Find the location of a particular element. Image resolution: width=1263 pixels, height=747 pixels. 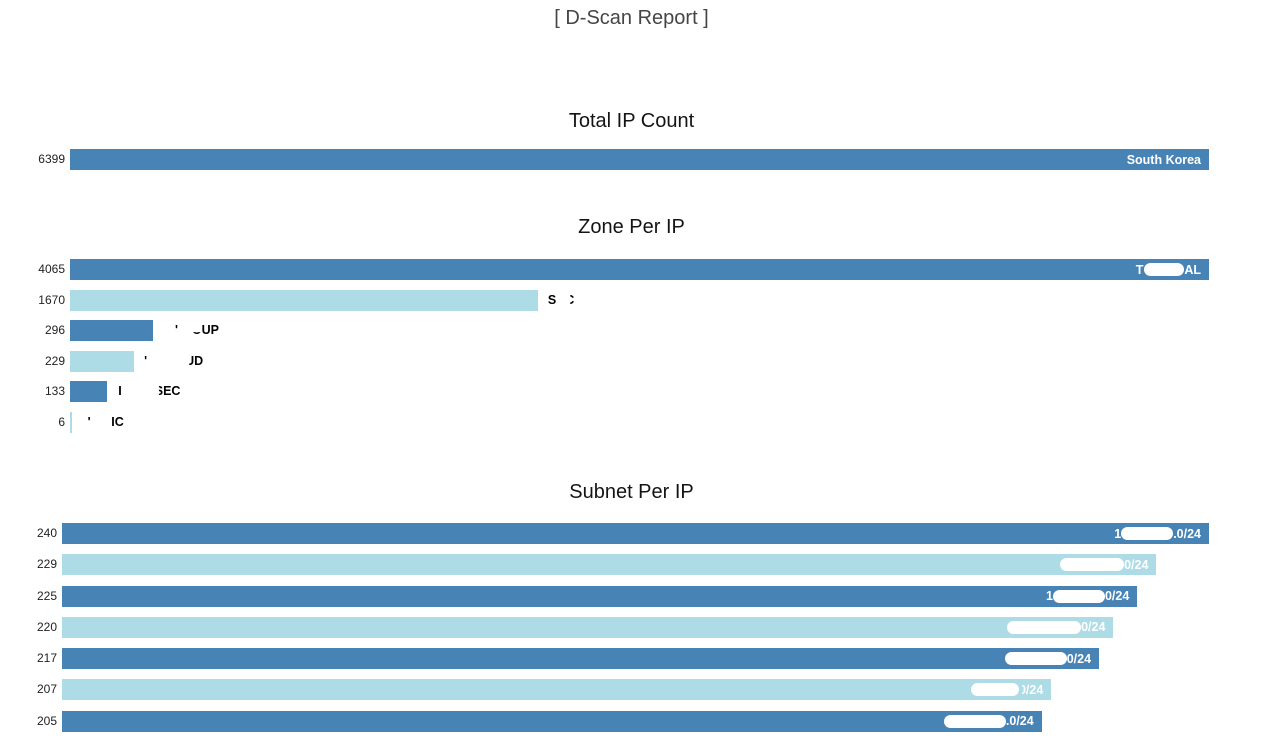

bar: 1 .0/24 is located at coordinates (635, 533).